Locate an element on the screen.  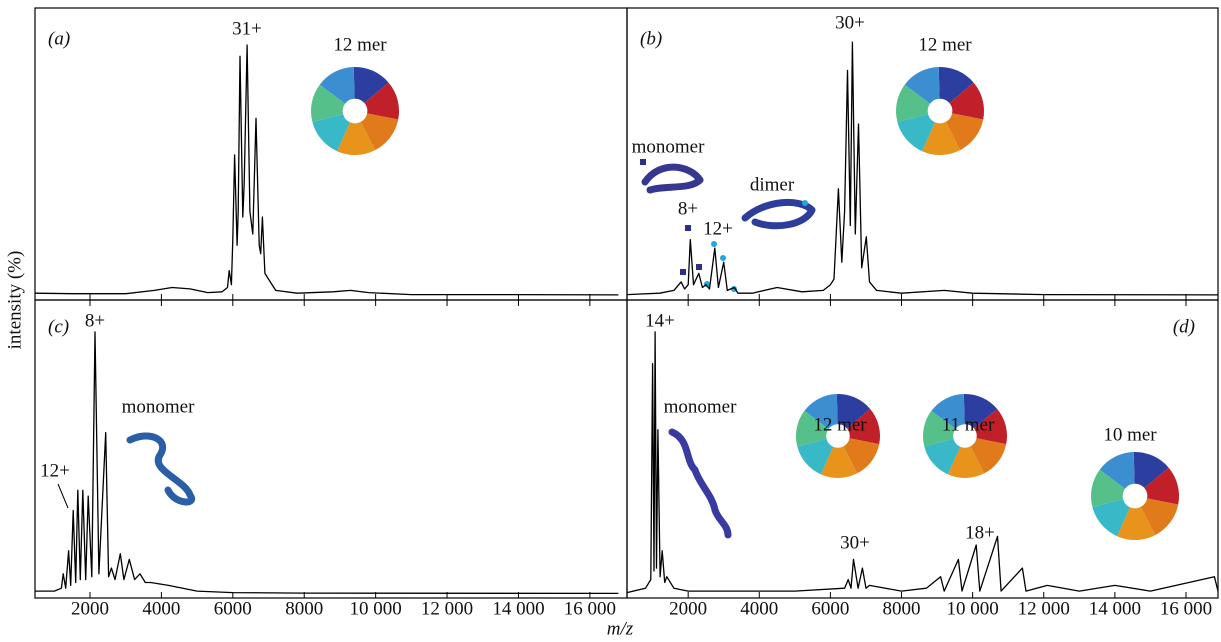
annotation: 11 mer is located at coordinates (968, 424).